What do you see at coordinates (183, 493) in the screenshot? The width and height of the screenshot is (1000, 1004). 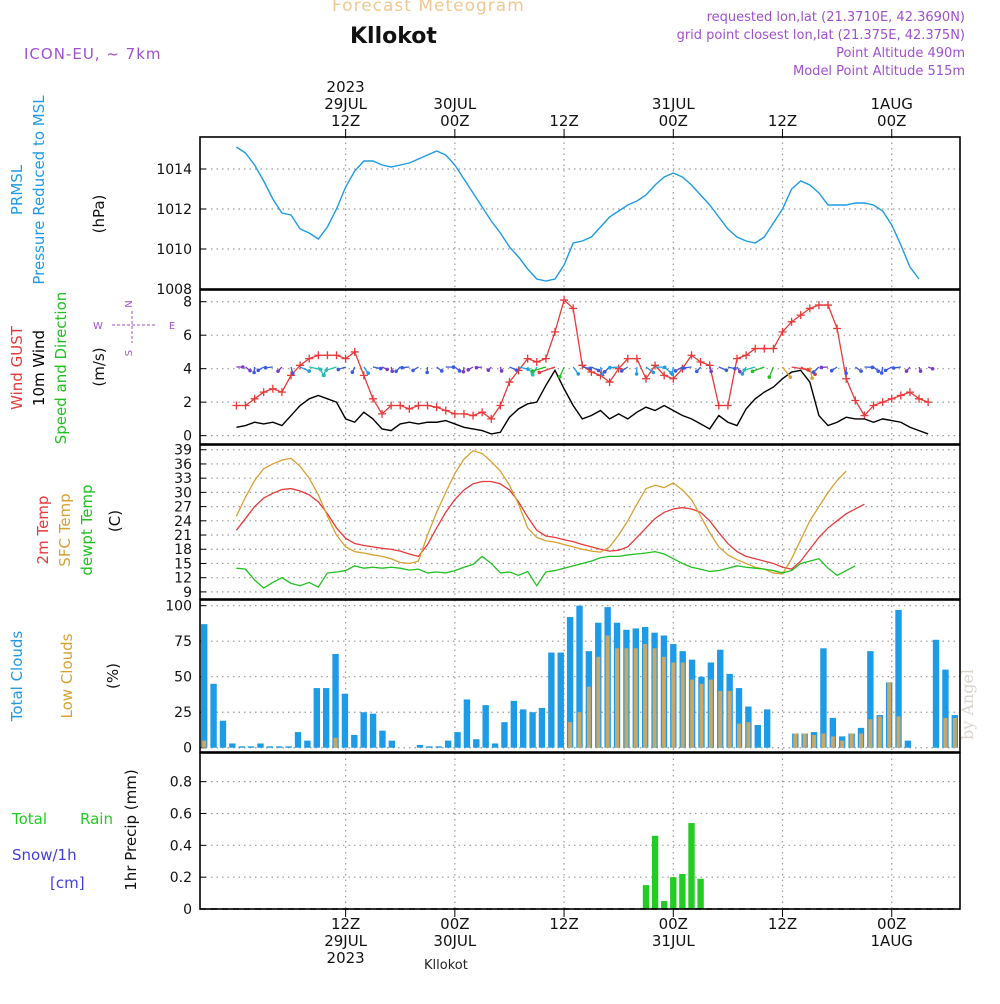 I see `temp-tick-label: 30` at bounding box center [183, 493].